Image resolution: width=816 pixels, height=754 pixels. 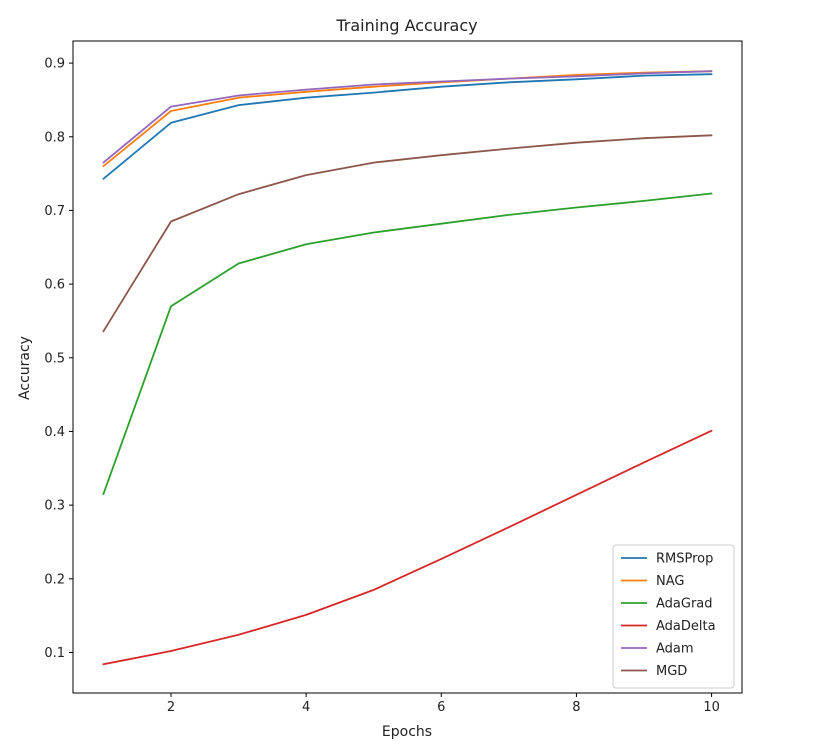 What do you see at coordinates (684, 559) in the screenshot?
I see `legend-label-rmsprop: RMSProp` at bounding box center [684, 559].